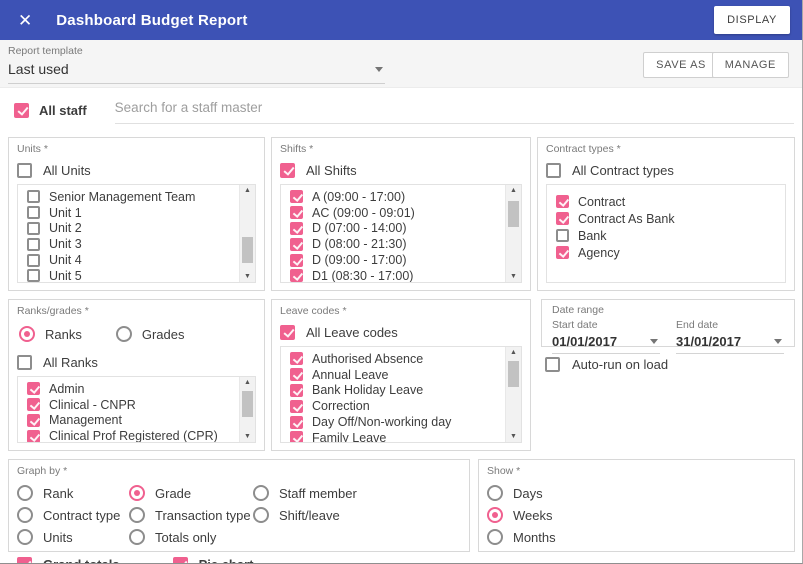  I want to click on report-template-select: Report template Last used, so click(196, 64).